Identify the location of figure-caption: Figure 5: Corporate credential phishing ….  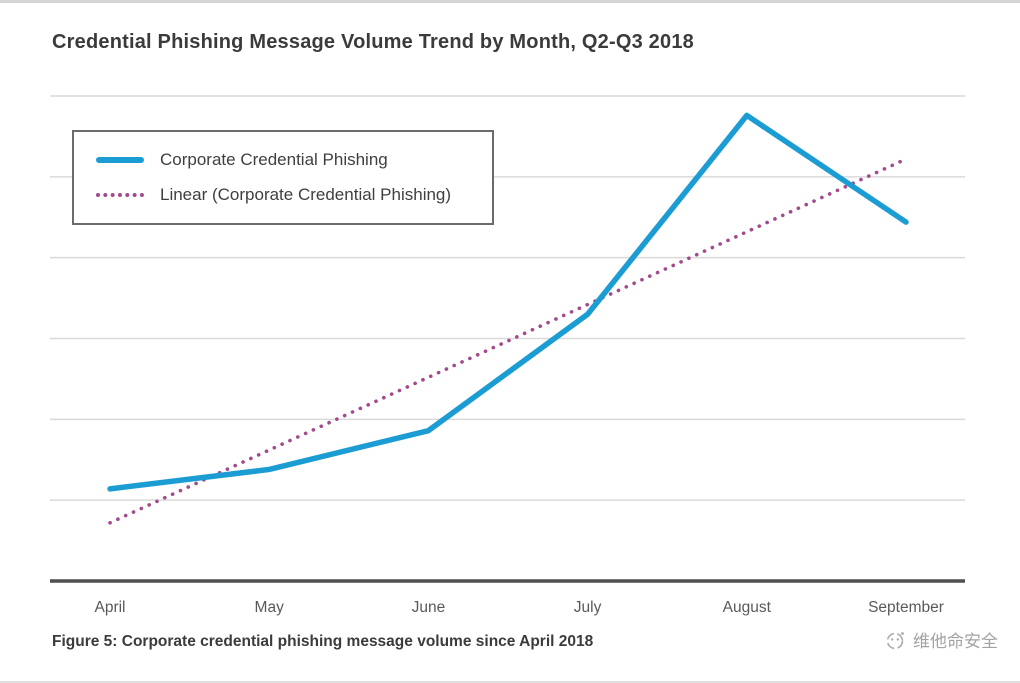
(323, 641).